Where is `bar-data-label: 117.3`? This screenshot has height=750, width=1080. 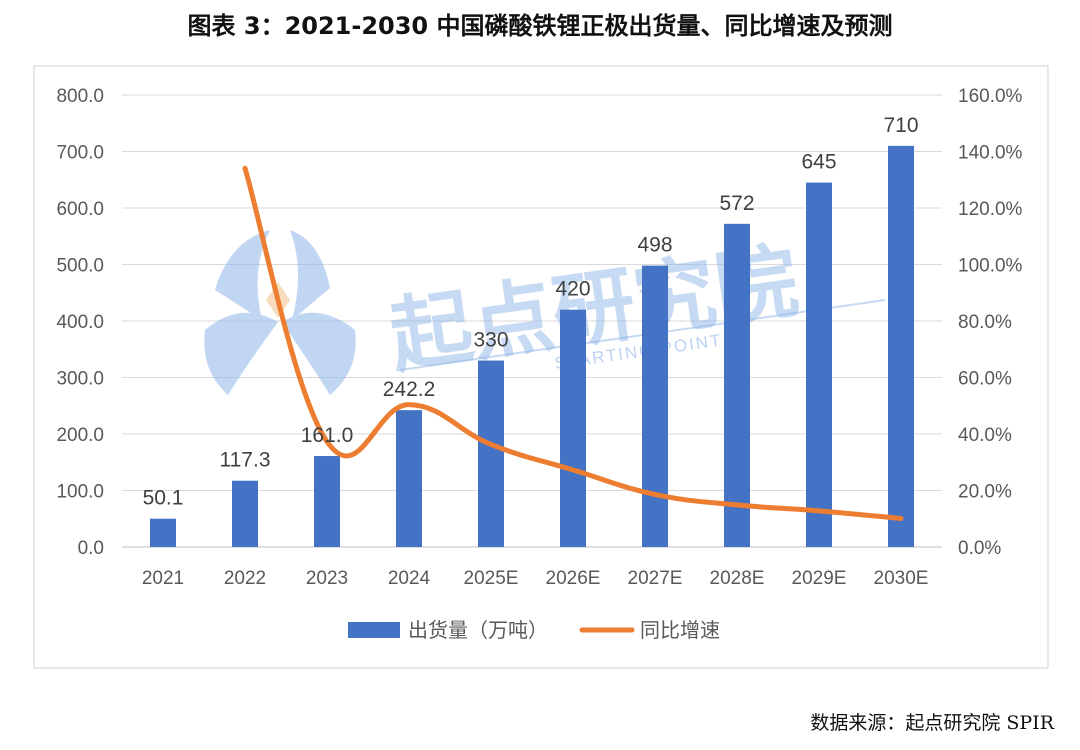
bar-data-label: 117.3 is located at coordinates (245, 460).